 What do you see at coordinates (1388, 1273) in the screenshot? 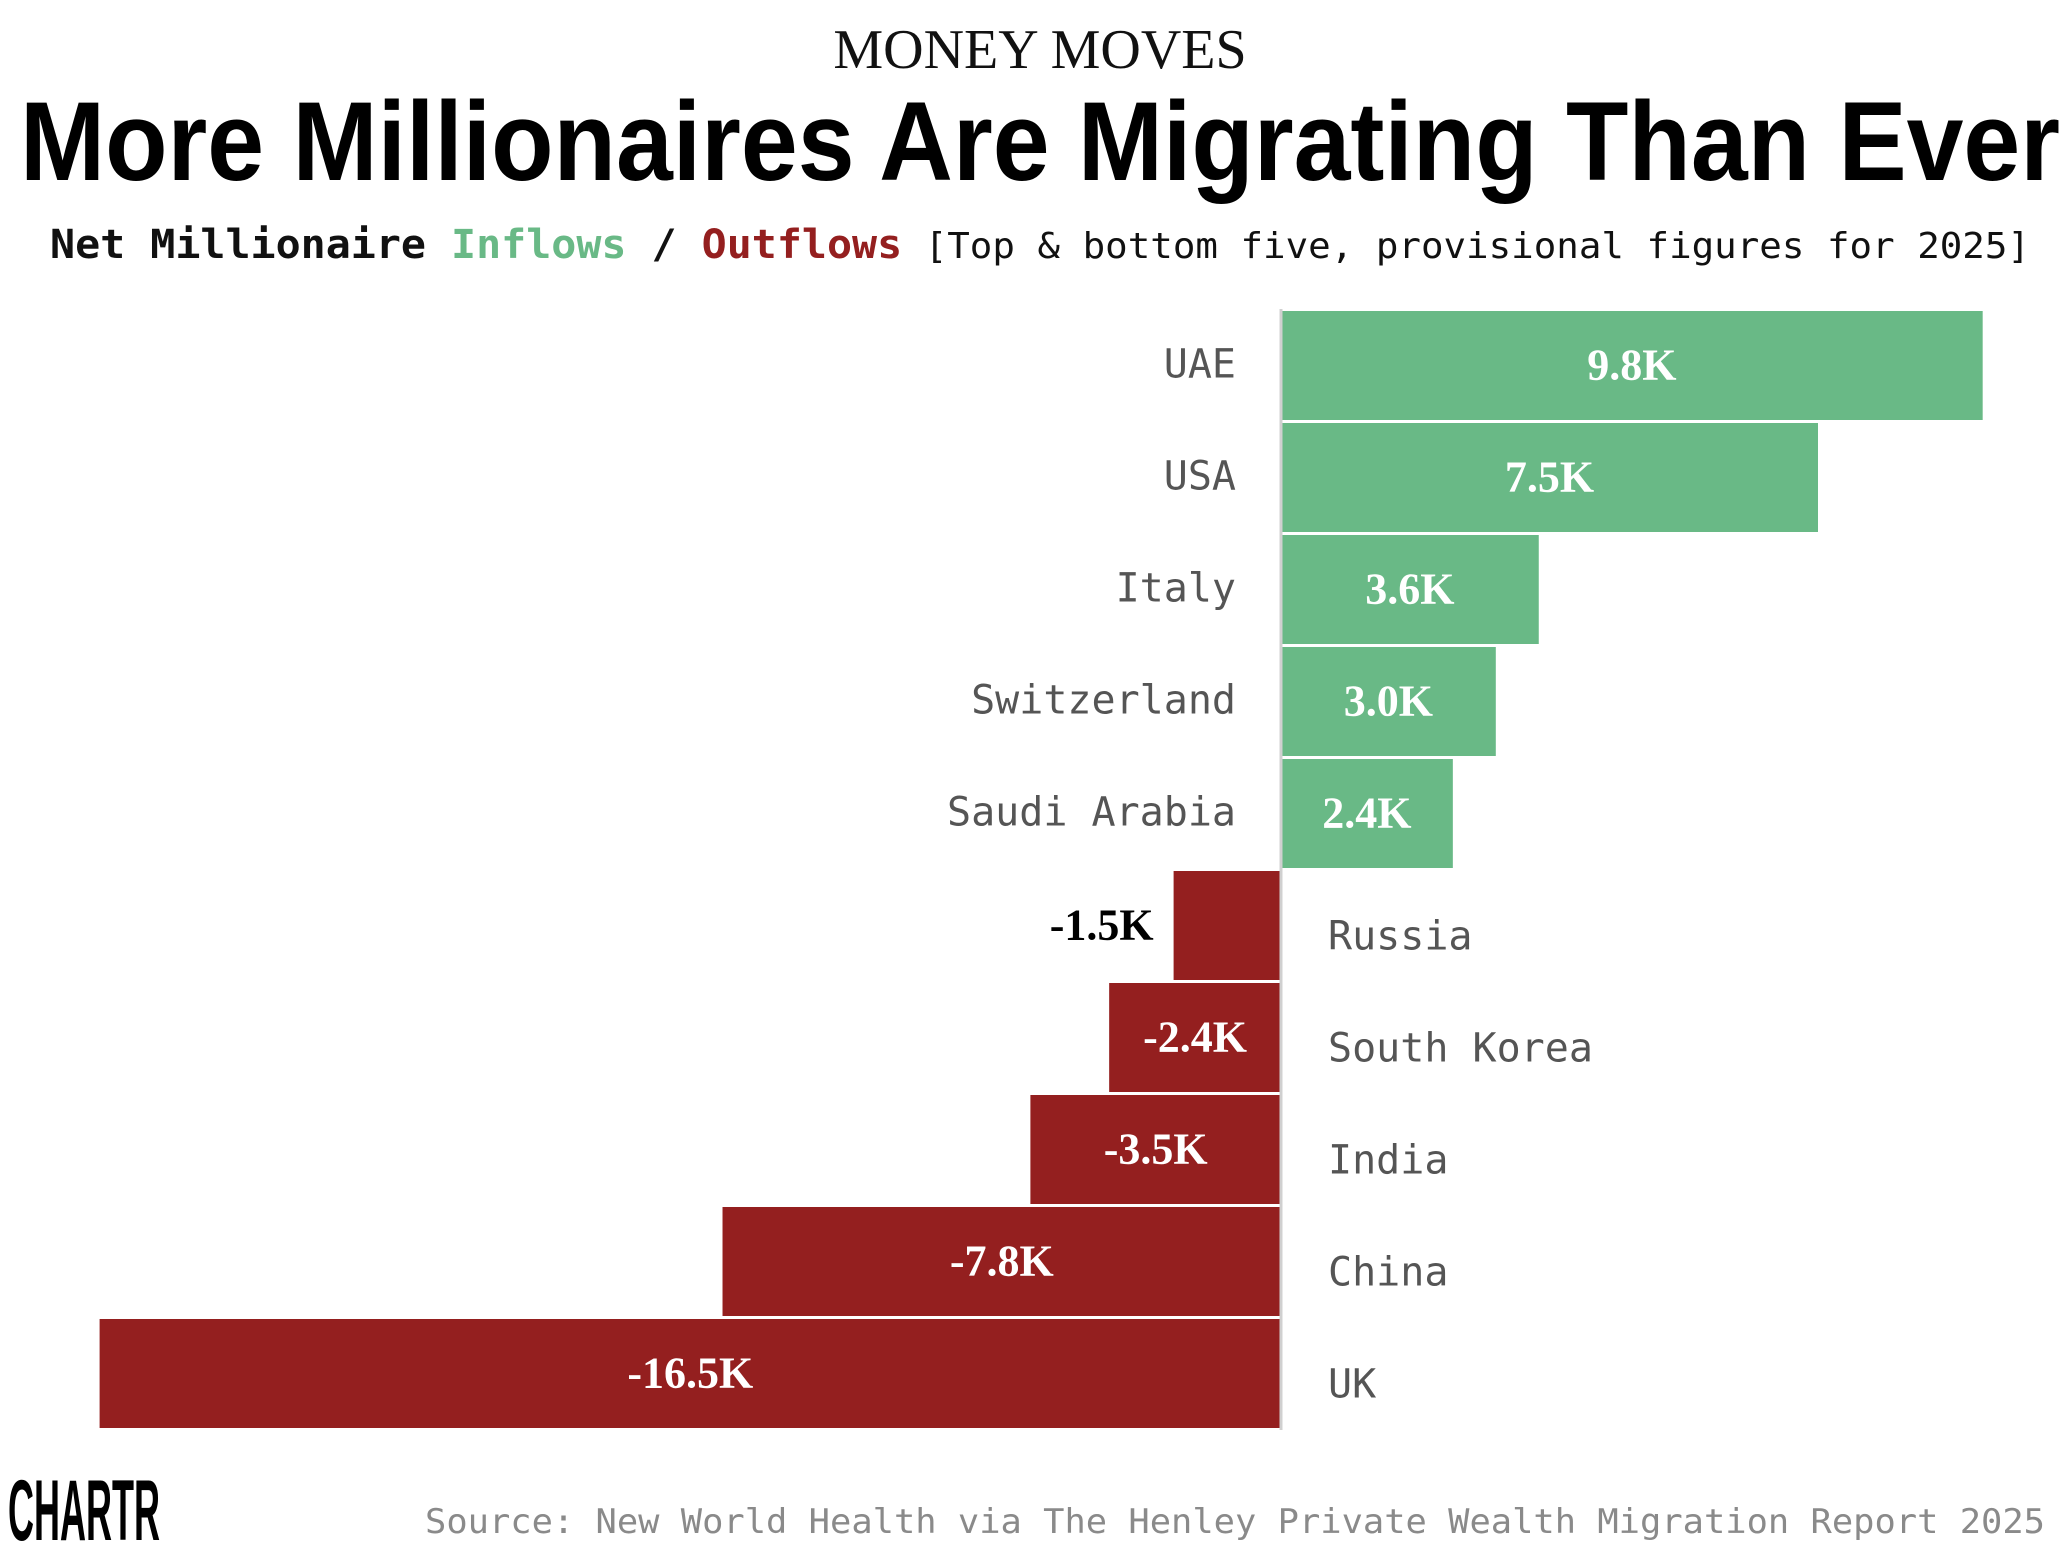
I see `category-label: China` at bounding box center [1388, 1273].